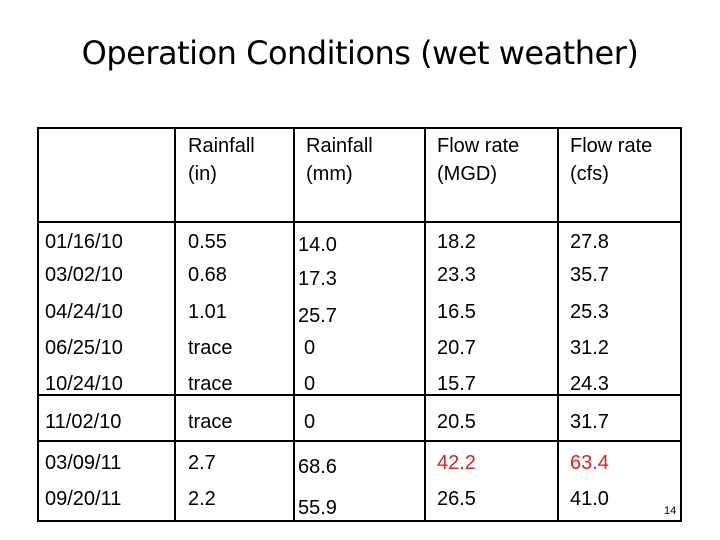 This screenshot has height=540, width=720. Describe the element at coordinates (456, 499) in the screenshot. I see `cell-flow-mgd: 26.5` at that location.